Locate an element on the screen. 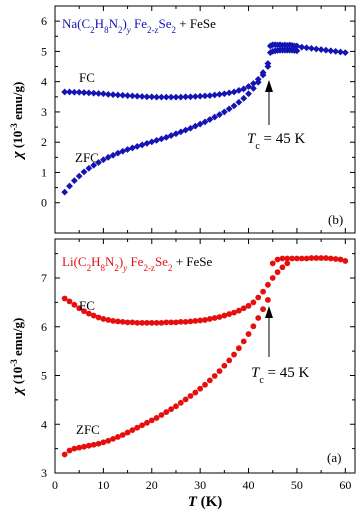 Image resolution: width=358 pixels, height=514 pixels. x-axis-title: T (K) is located at coordinates (205, 502).